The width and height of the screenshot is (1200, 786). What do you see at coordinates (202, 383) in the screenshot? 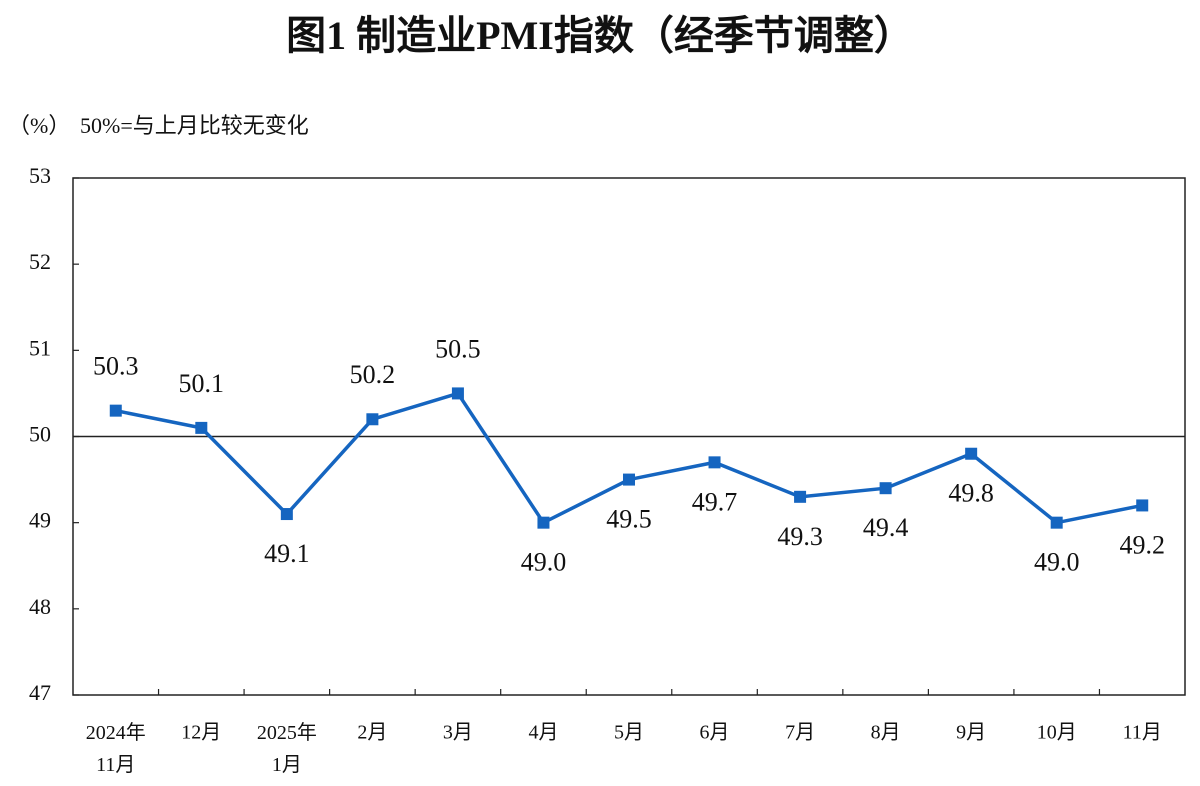
I see `data-label: 50.1` at bounding box center [202, 383].